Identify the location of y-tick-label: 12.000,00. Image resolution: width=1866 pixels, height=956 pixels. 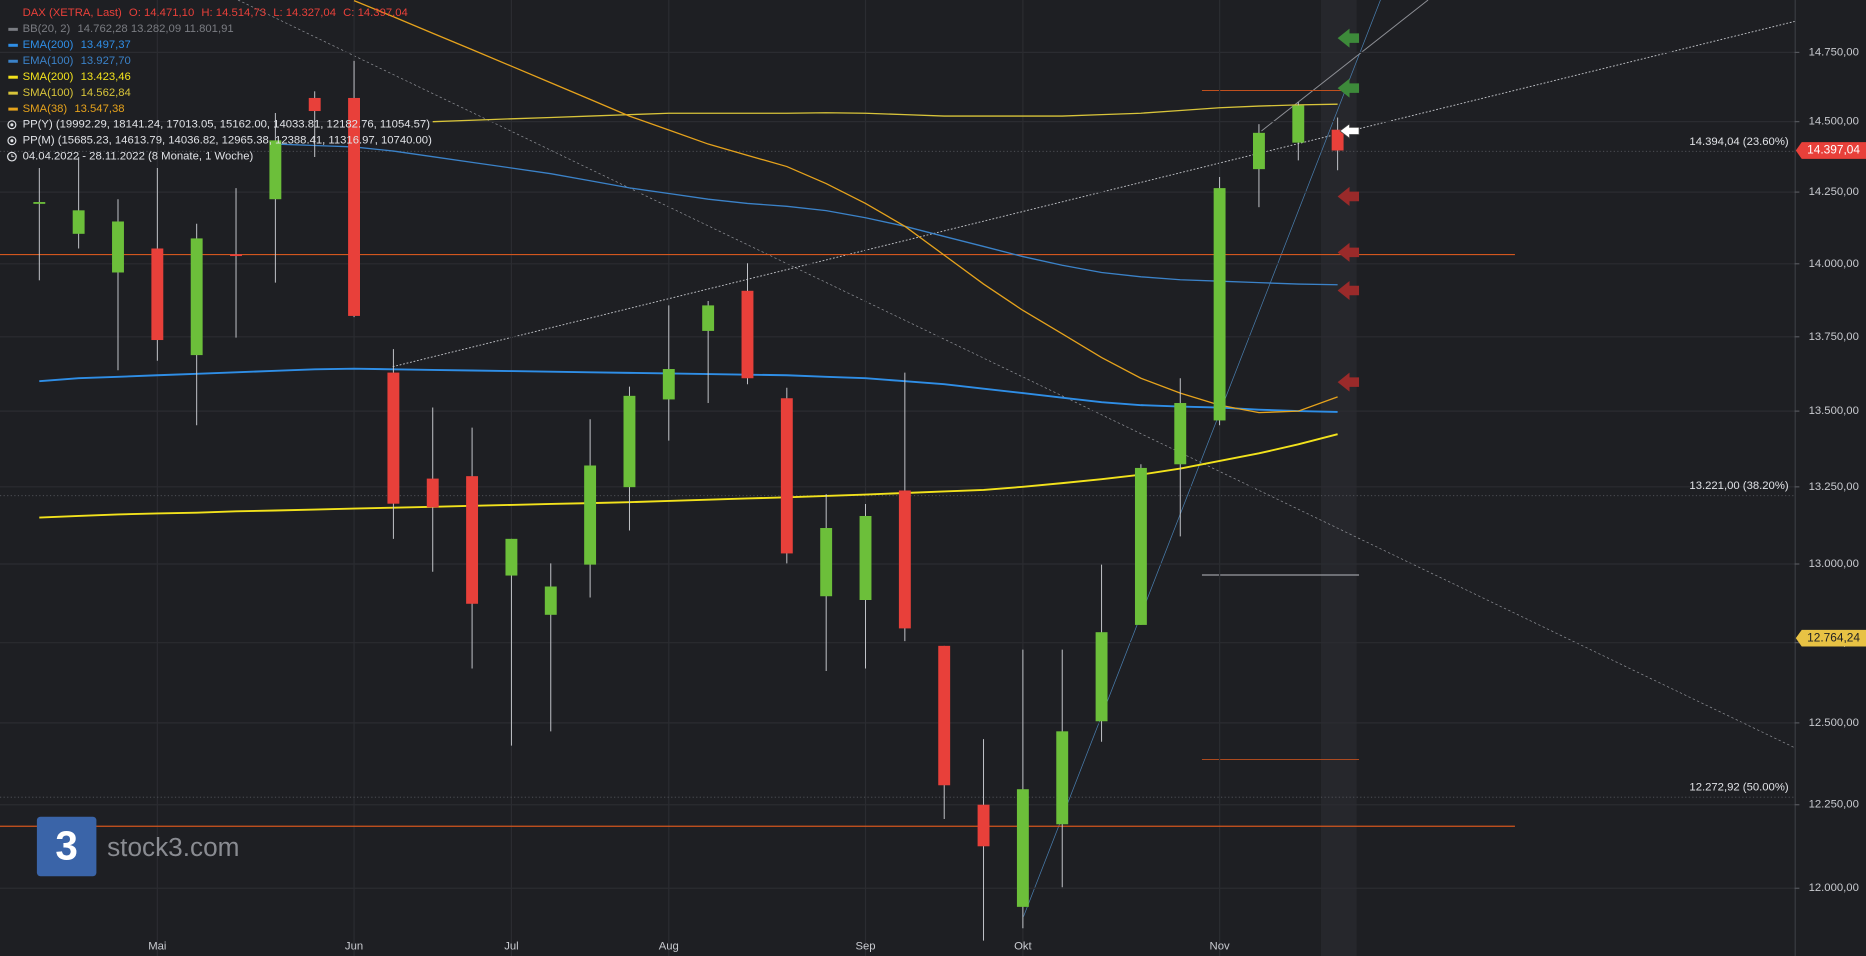
(1834, 888).